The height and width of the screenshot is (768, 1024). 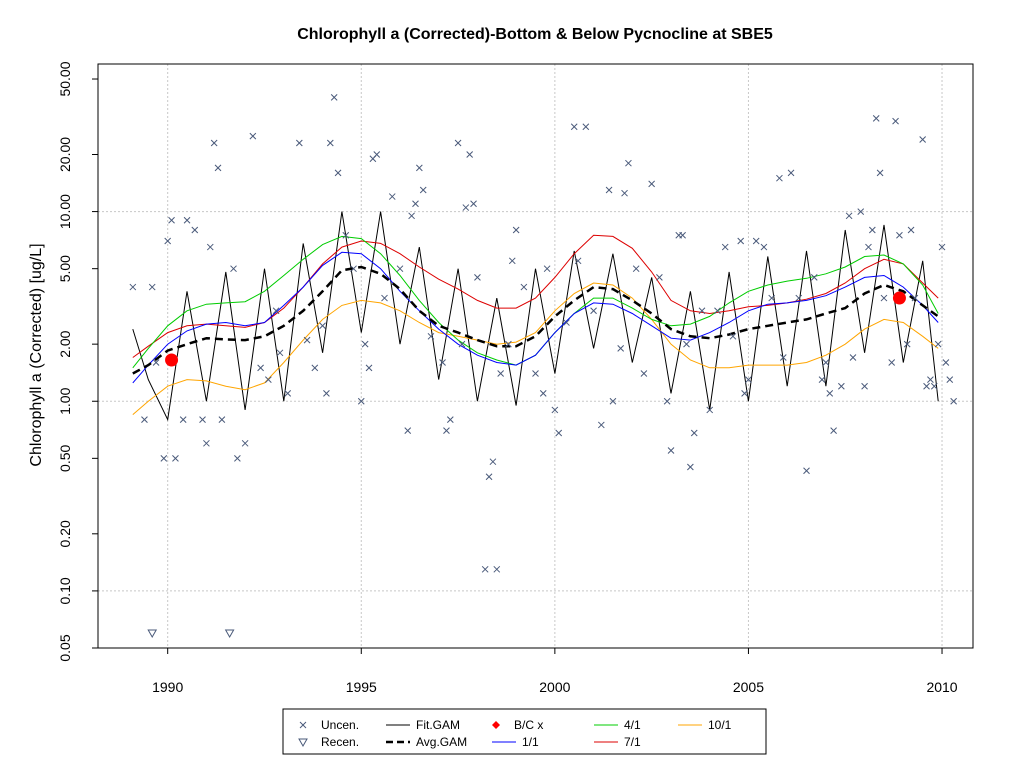 I want to click on legend-item: Recen., so click(x=328, y=742).